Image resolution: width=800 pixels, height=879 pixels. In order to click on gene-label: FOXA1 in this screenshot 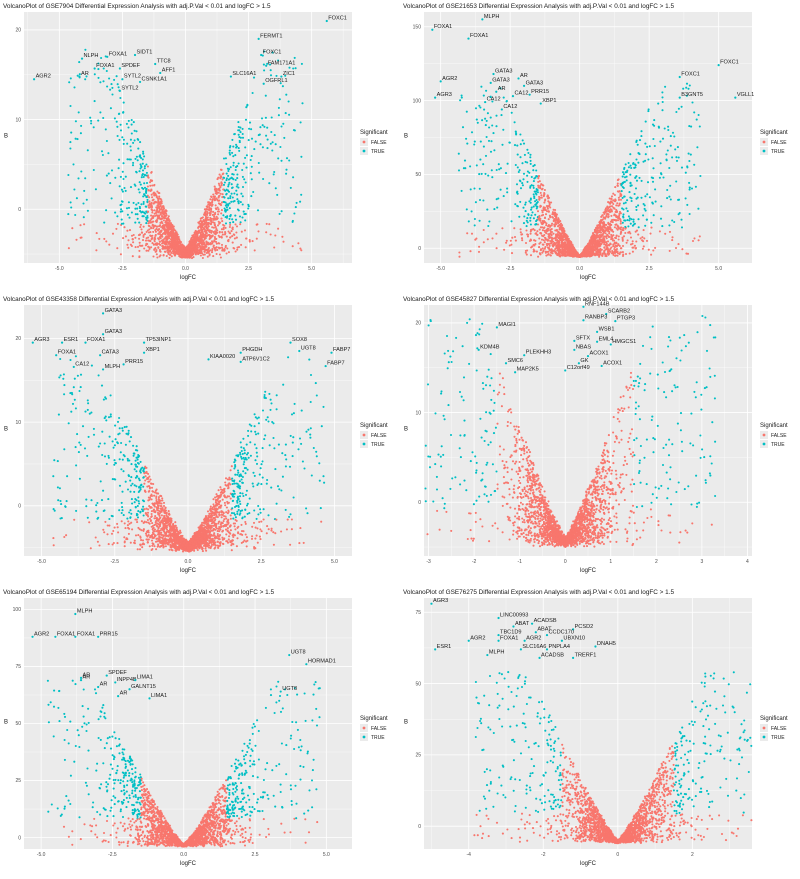, I will do `click(443, 27)`.